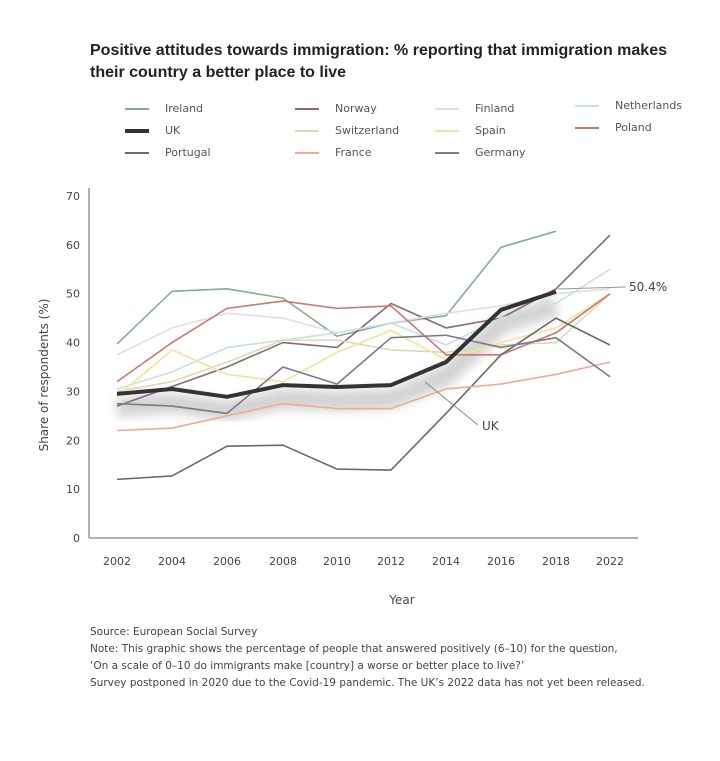  I want to click on x-tick-label: 2012, so click(391, 561).